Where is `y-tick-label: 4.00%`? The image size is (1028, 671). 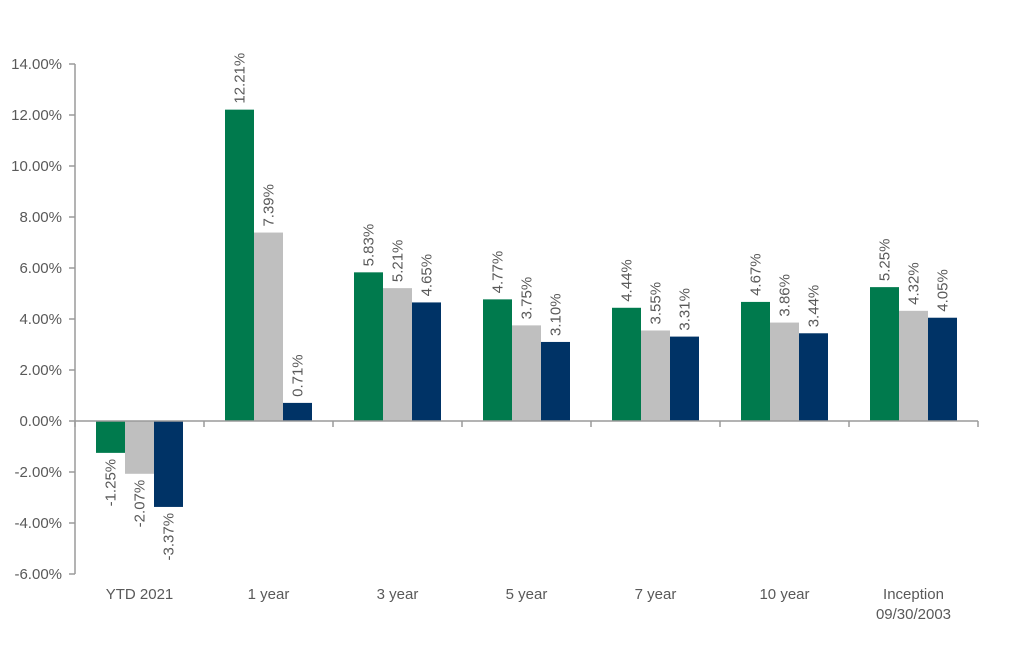 y-tick-label: 4.00% is located at coordinates (40, 319).